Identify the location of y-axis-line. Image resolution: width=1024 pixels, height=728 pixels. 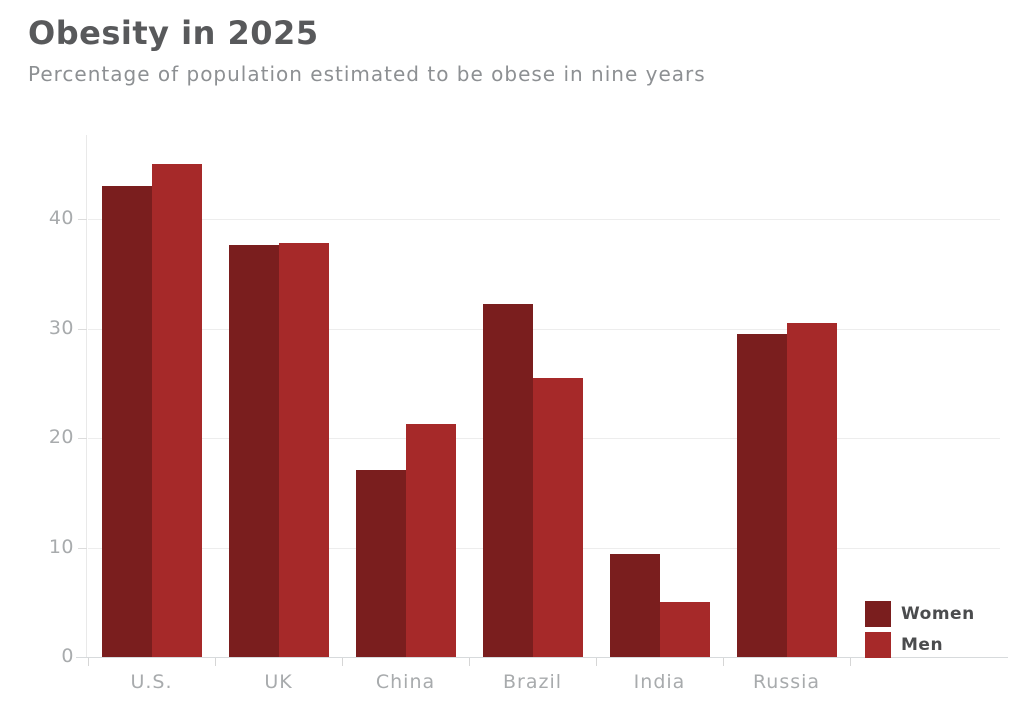
(86, 396).